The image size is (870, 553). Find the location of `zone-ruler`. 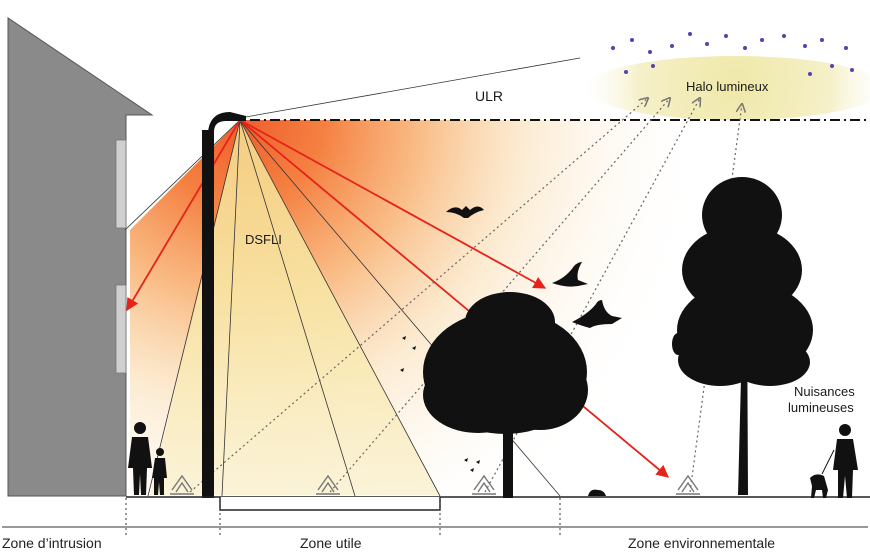

zone-ruler is located at coordinates (435, 517).